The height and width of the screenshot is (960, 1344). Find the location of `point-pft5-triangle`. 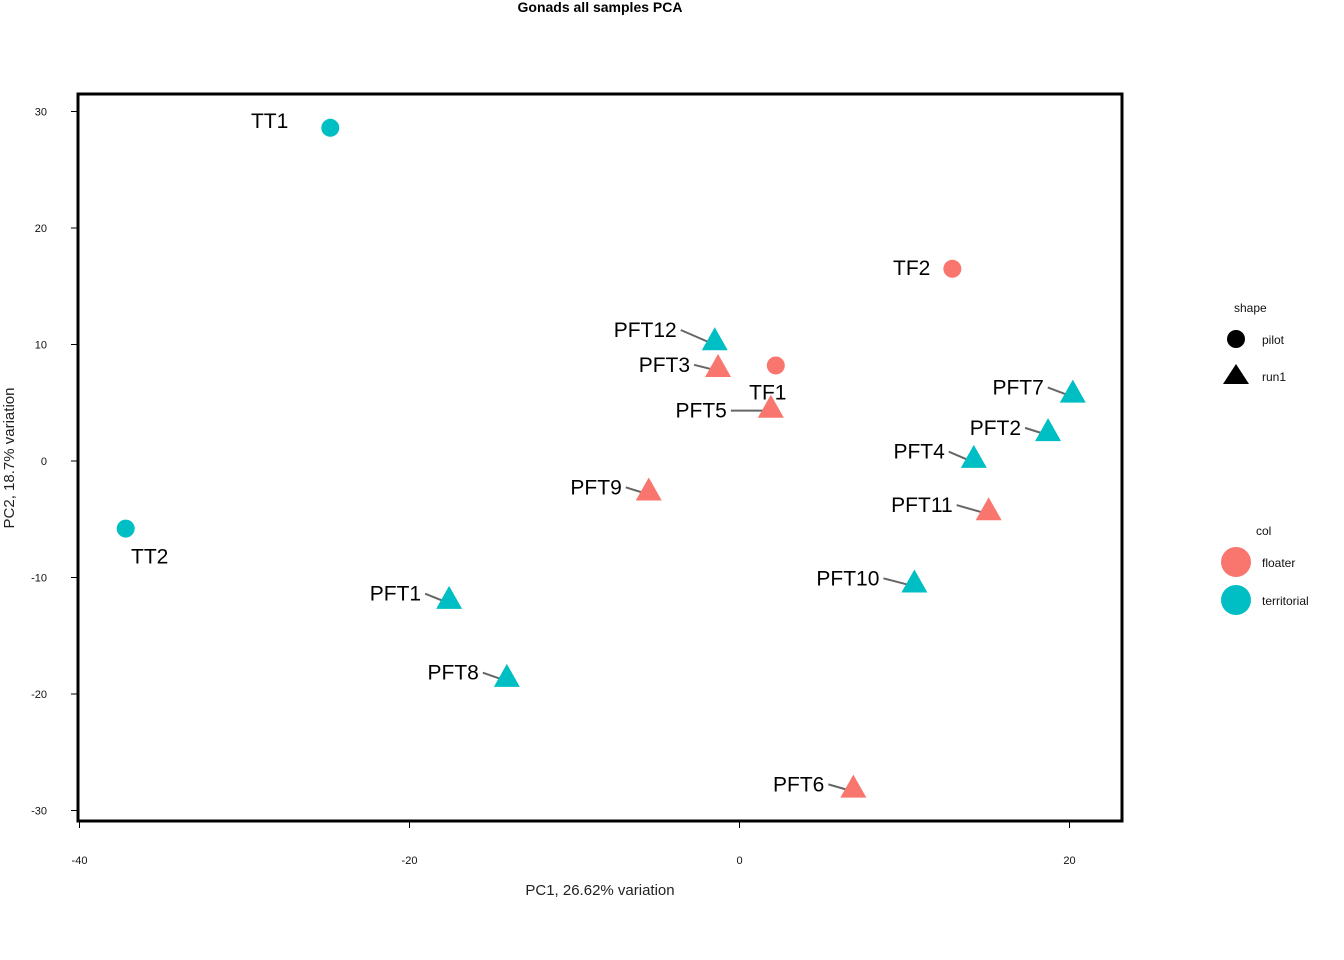

point-pft5-triangle is located at coordinates (770, 406).